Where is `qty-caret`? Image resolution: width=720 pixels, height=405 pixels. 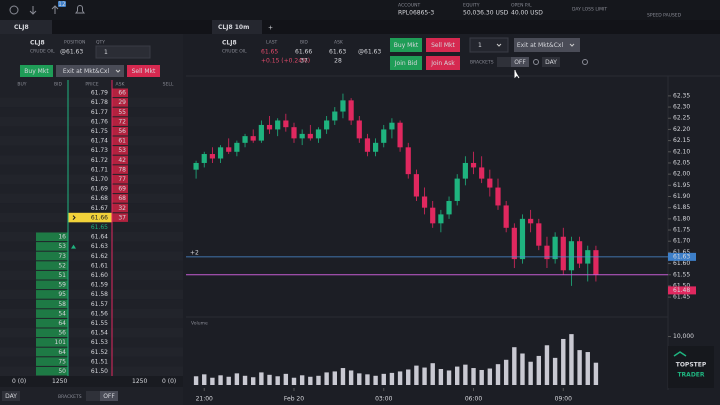 qty-caret is located at coordinates (499, 45).